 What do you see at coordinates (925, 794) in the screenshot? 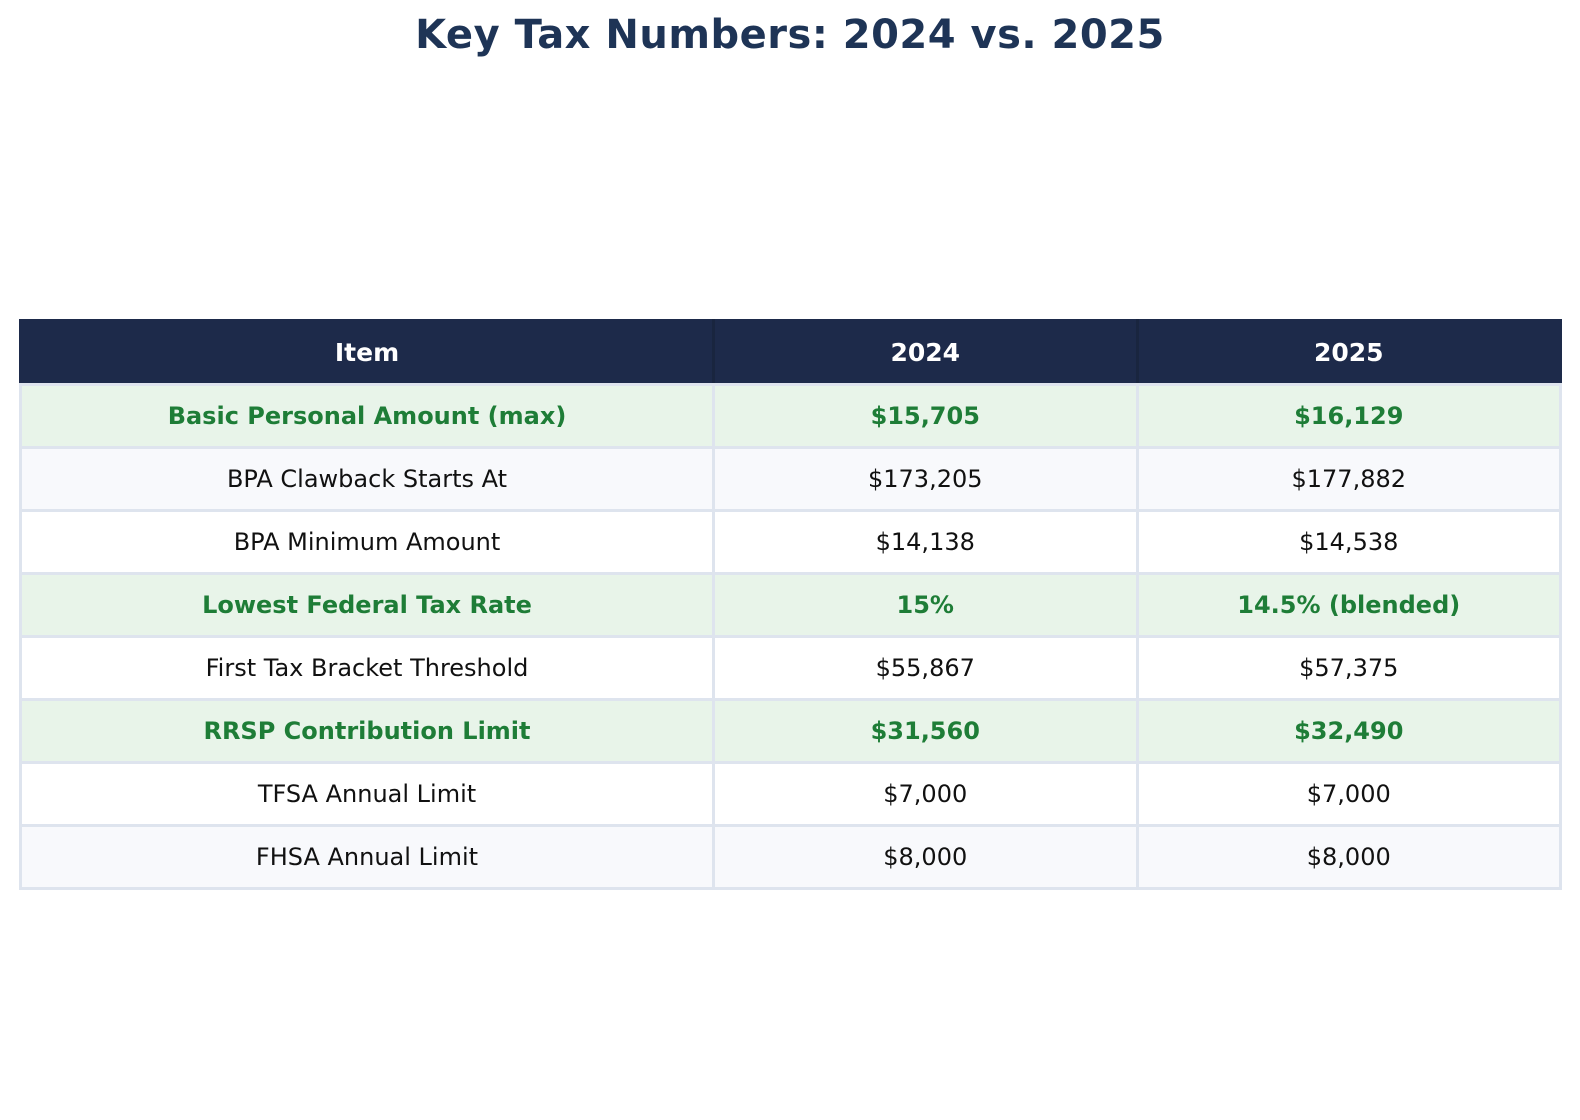
I see `cell-2024: $7,000` at bounding box center [925, 794].